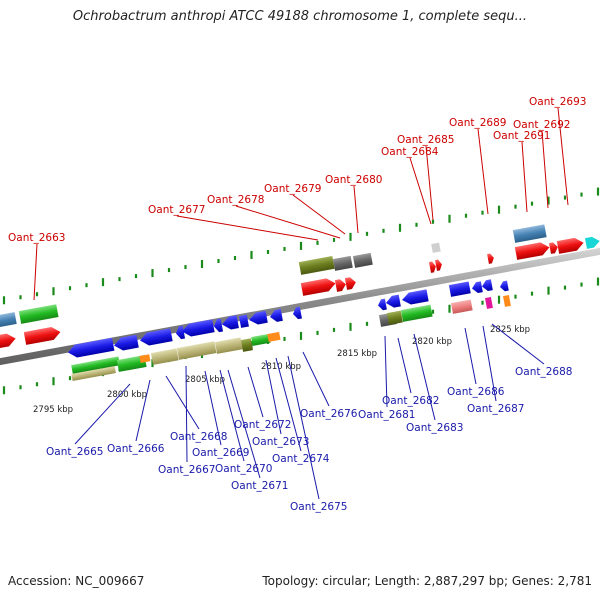  I want to click on gene-label-bottom: Oant_2671, so click(259, 486).